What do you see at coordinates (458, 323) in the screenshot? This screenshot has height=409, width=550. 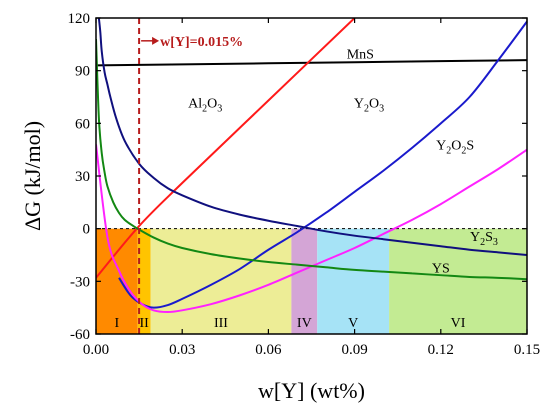 I see `region-label-6: VI` at bounding box center [458, 323].